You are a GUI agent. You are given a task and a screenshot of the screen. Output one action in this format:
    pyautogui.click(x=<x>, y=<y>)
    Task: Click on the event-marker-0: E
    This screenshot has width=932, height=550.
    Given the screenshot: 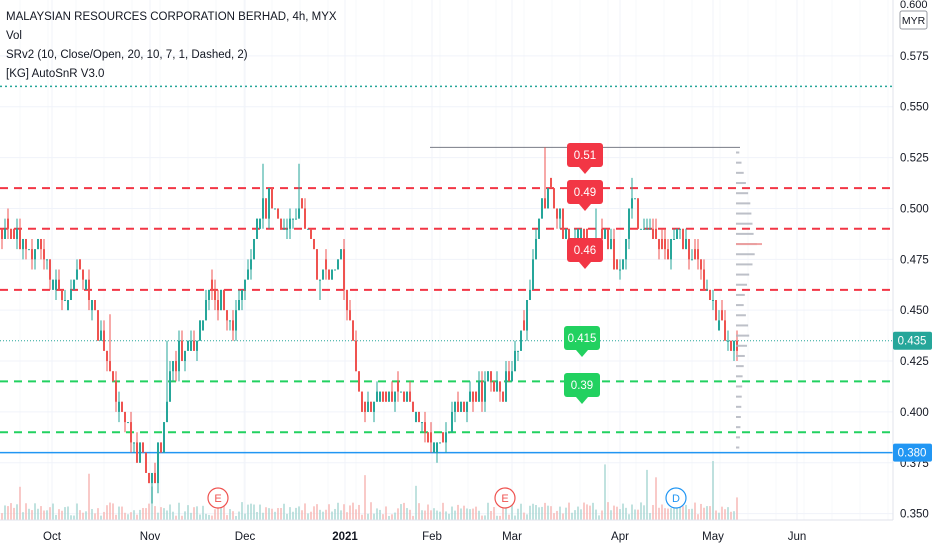 What is the action you would take?
    pyautogui.click(x=218, y=498)
    